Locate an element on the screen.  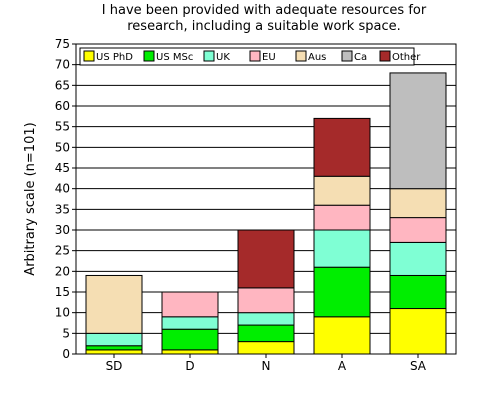
legend-item-other: Other is located at coordinates (400, 56).